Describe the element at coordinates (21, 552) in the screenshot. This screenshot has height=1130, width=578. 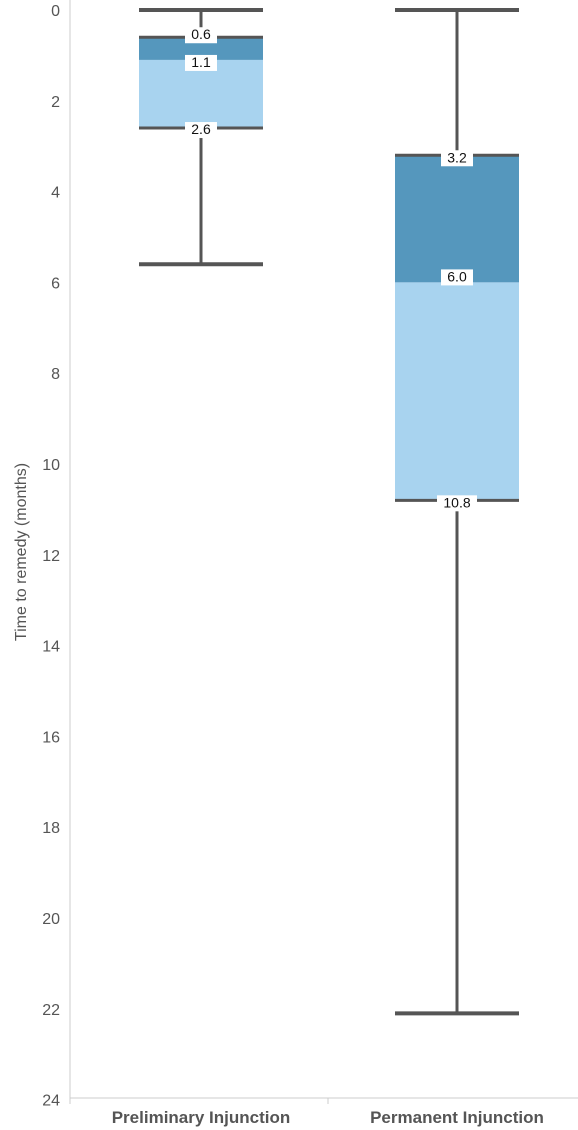
I see `y-axis-title: Time to remedy (months)` at that location.